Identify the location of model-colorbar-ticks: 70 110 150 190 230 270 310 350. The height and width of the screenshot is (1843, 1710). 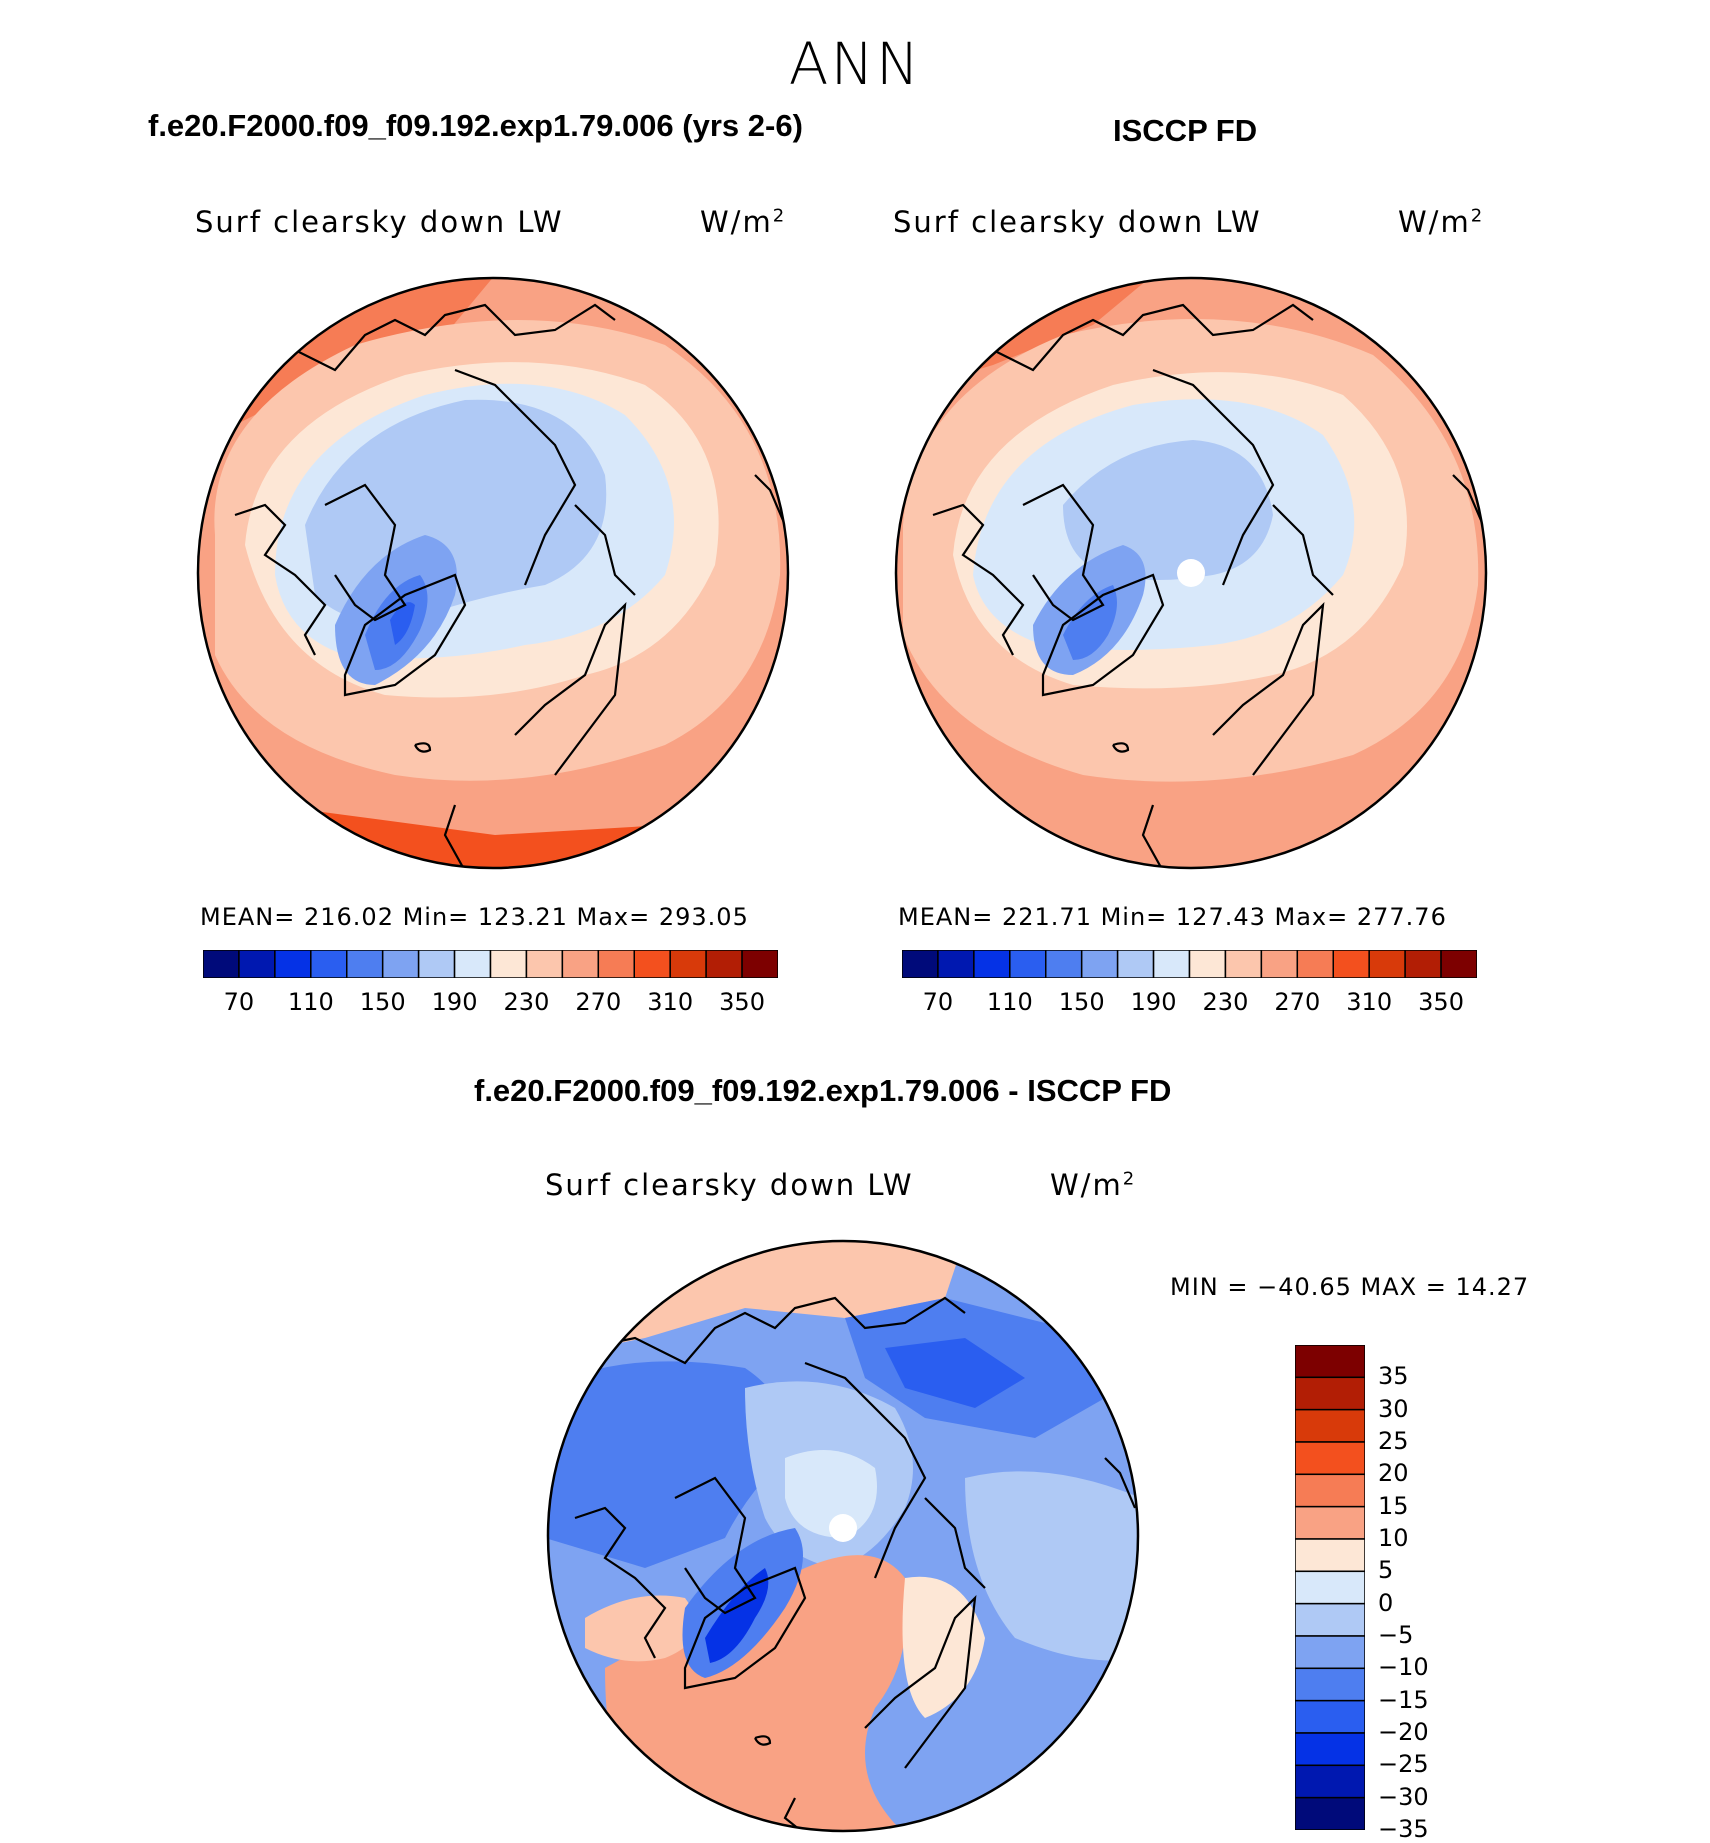
(490, 1003).